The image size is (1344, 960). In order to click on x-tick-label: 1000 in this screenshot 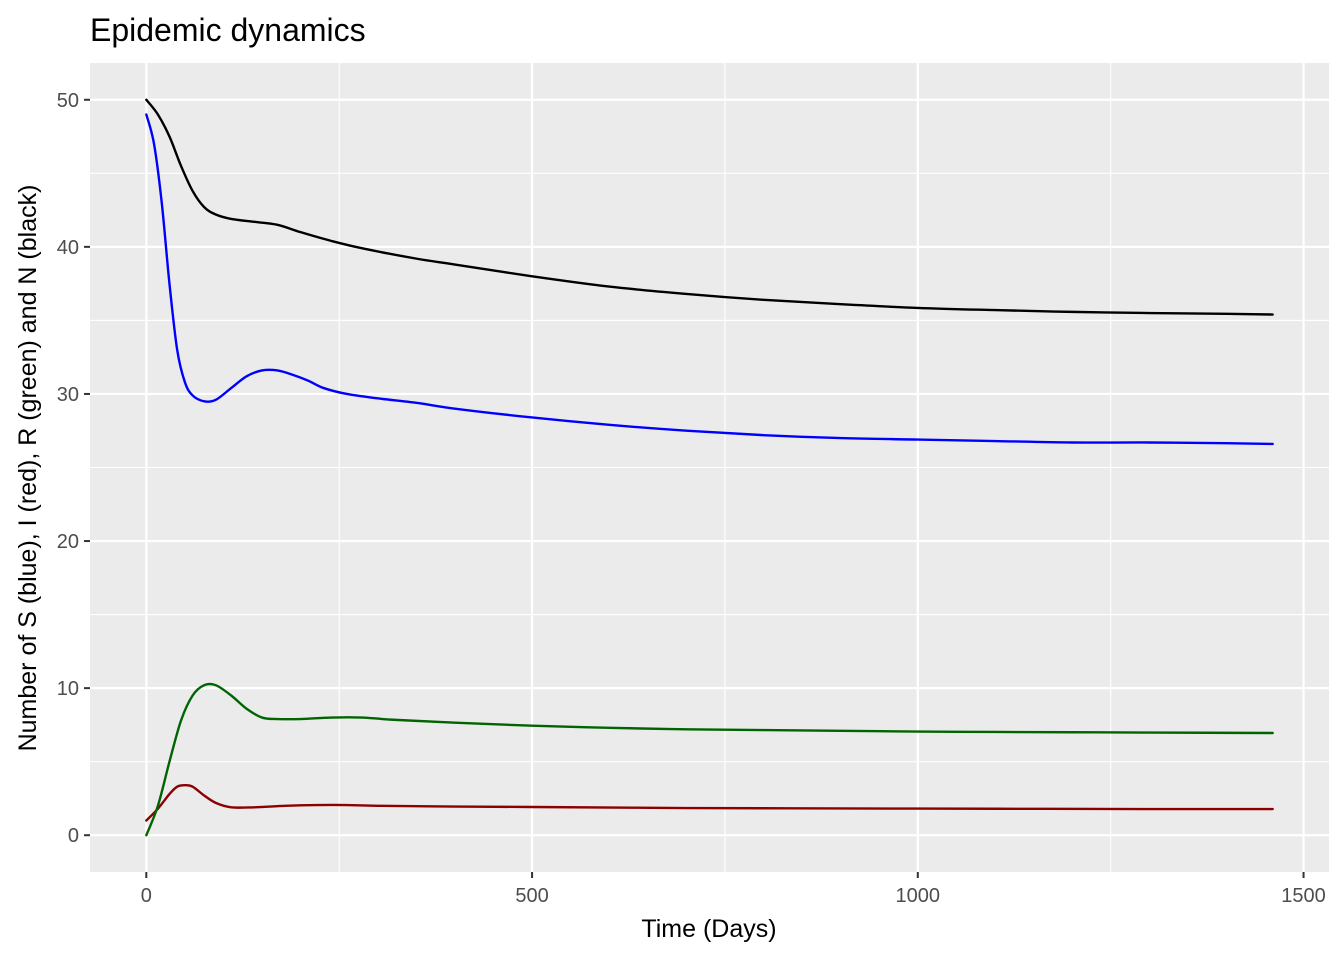, I will do `click(918, 896)`.